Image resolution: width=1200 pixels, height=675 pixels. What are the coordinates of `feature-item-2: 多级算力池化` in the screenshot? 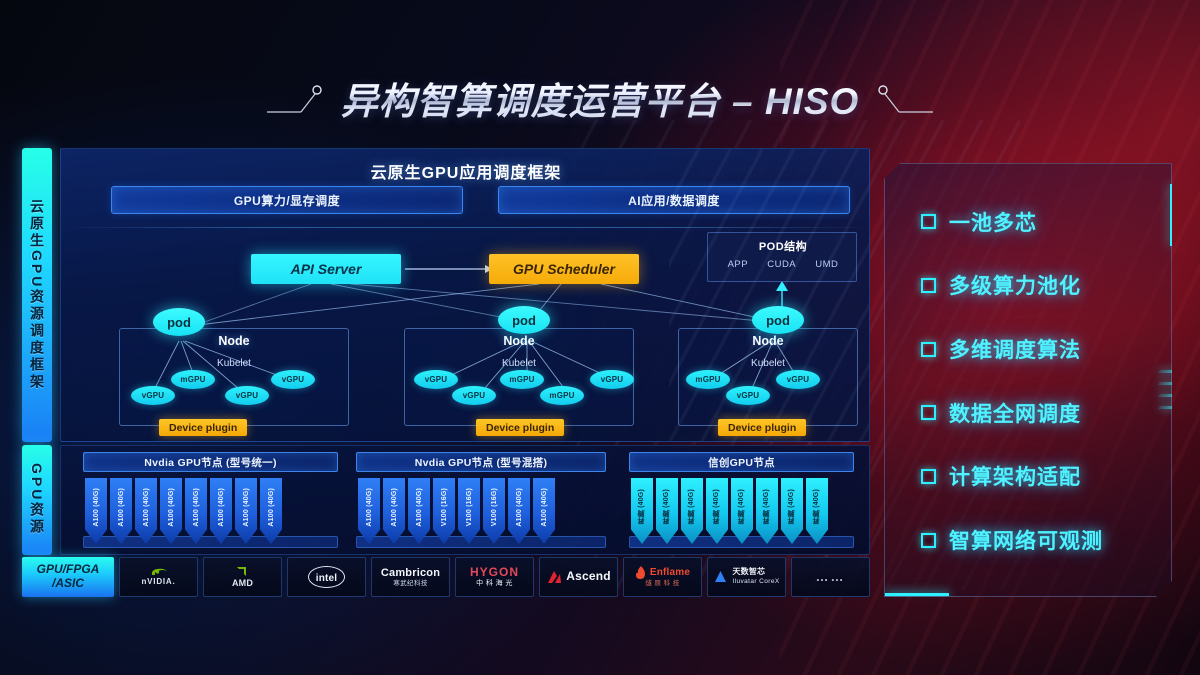 It's located at (1046, 285).